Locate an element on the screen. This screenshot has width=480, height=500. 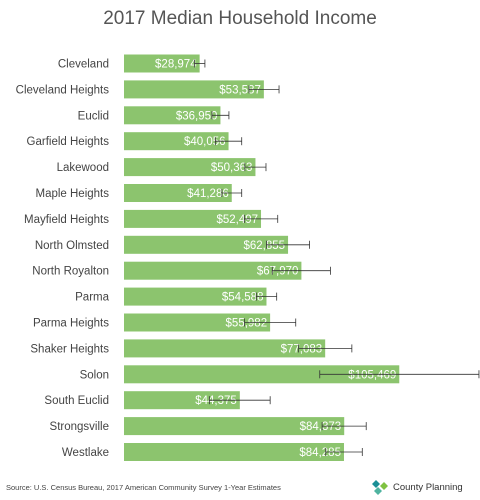
data-label: $36,950 is located at coordinates (197, 116).